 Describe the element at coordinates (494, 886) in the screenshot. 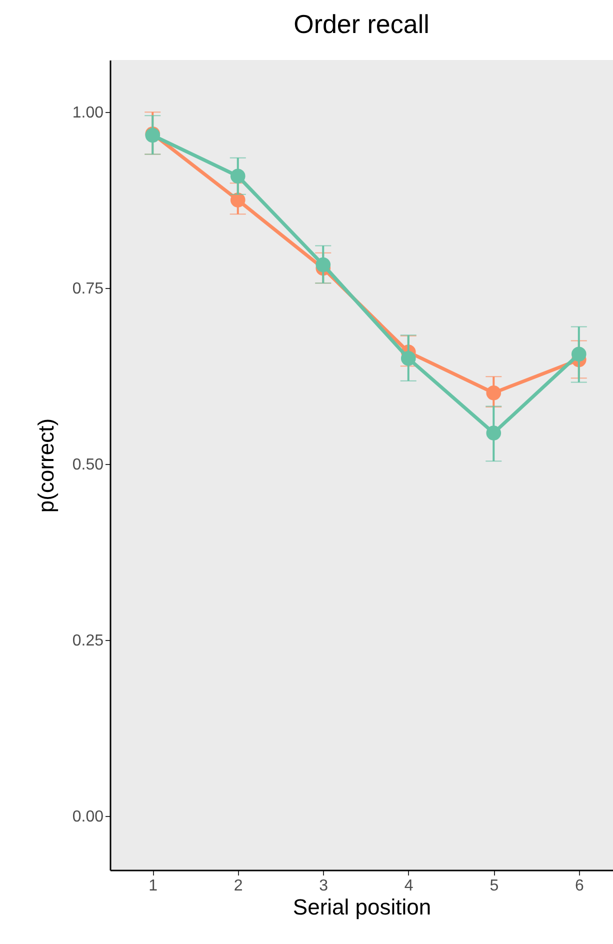

I see `x-tick-label: 5` at that location.